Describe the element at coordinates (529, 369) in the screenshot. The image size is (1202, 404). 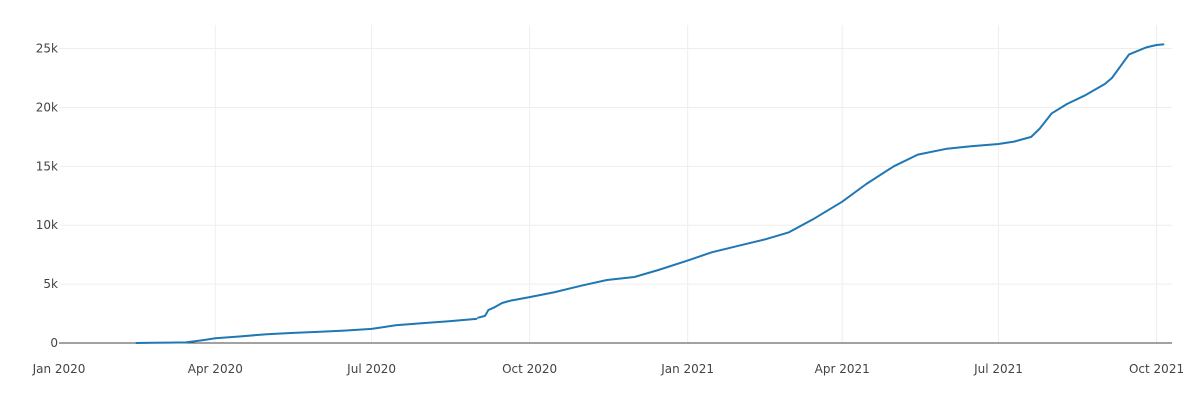
I see `x-tick-label: Oct 2020` at that location.